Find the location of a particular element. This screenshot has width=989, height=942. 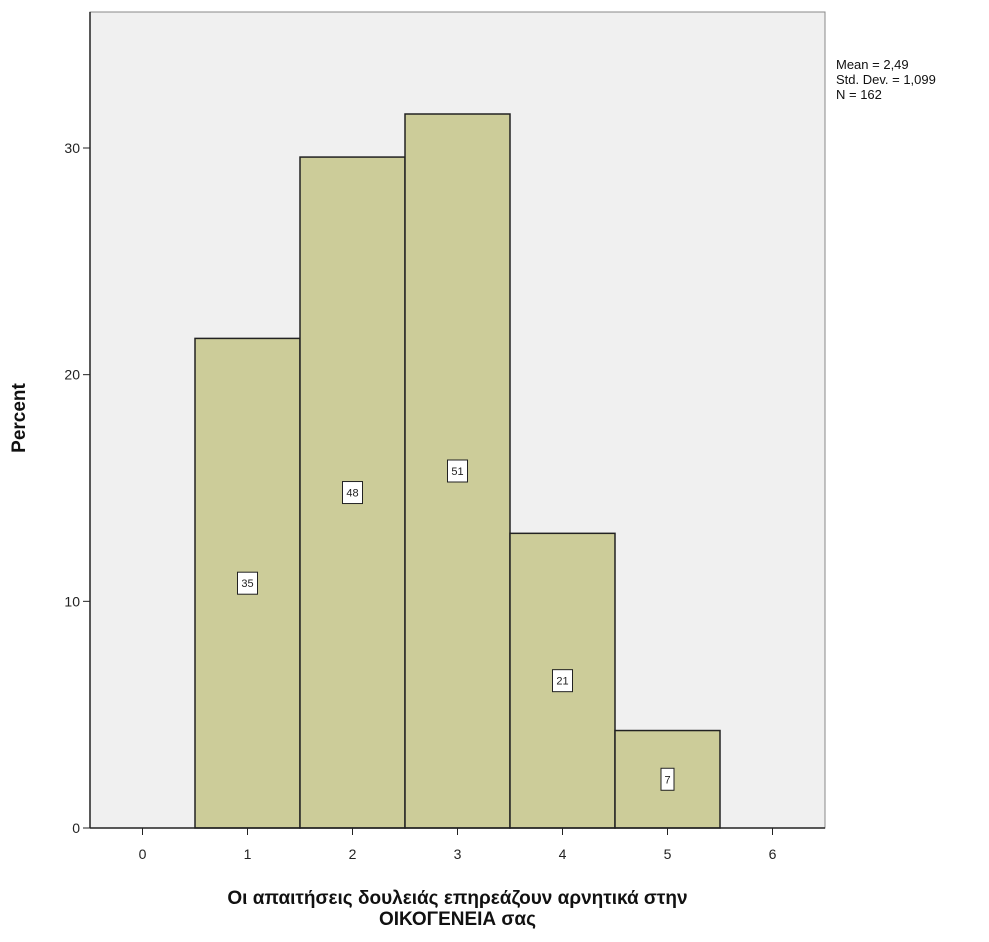

y-axis-title: Percent is located at coordinates (19, 418).